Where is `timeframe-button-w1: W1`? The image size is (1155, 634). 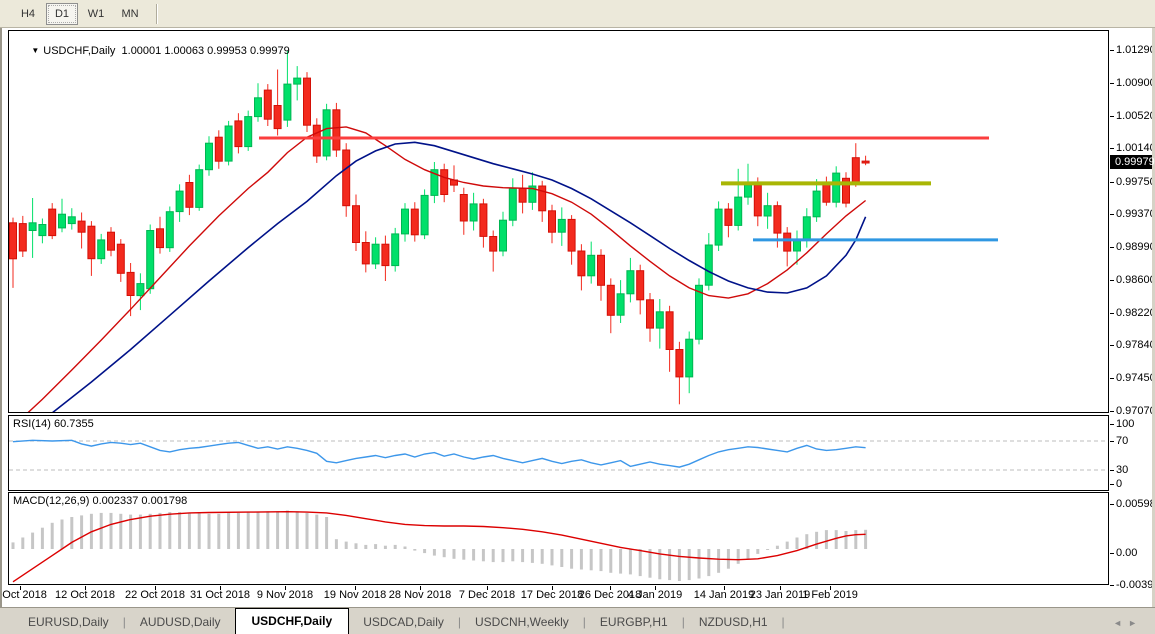 timeframe-button-w1: W1 is located at coordinates (96, 14).